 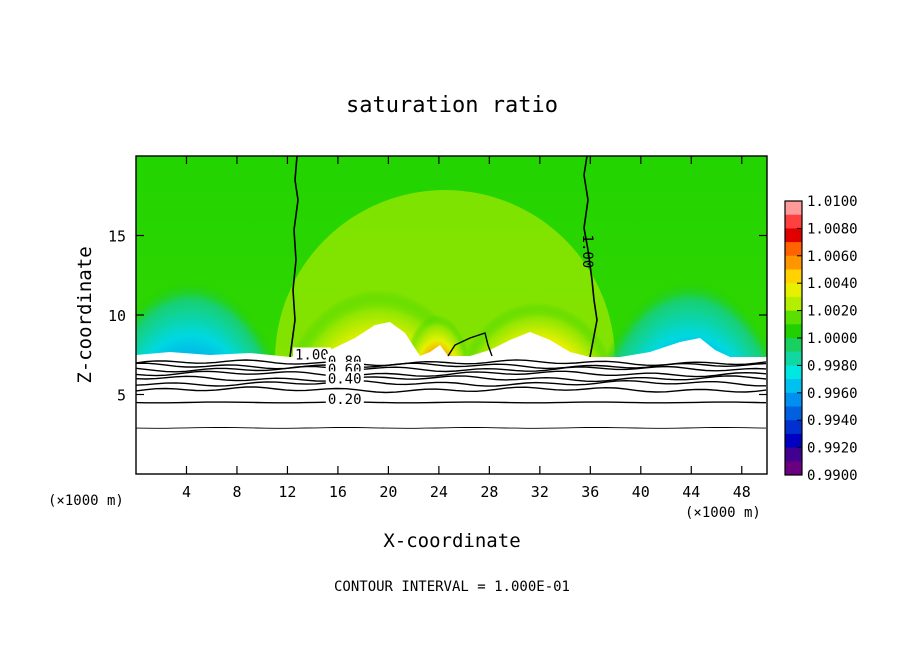 I want to click on x-tick-label: 16, so click(x=338, y=492).